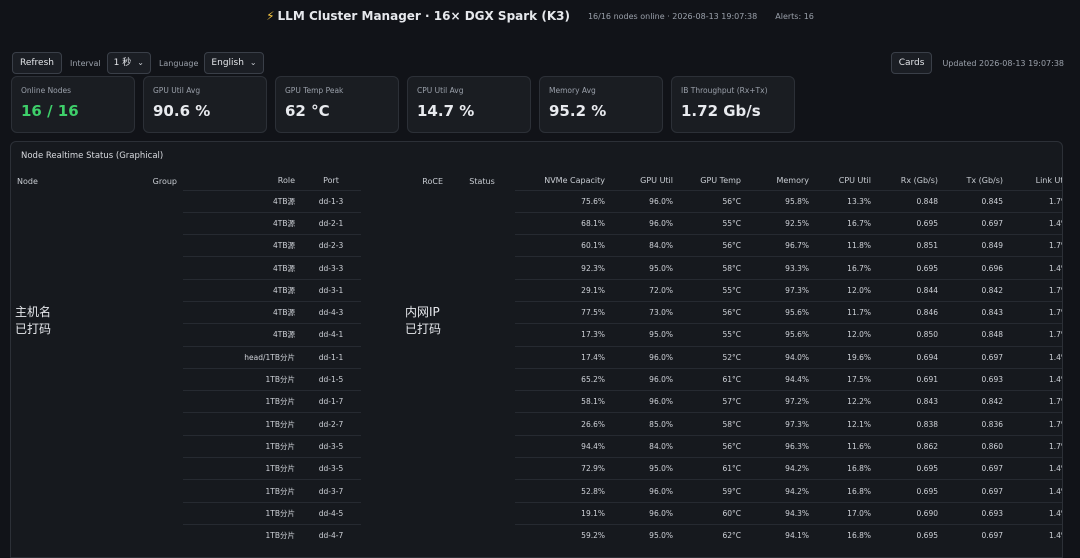  Describe the element at coordinates (846, 401) in the screenshot. I see `cpu-util-cell: 12.2%` at that location.